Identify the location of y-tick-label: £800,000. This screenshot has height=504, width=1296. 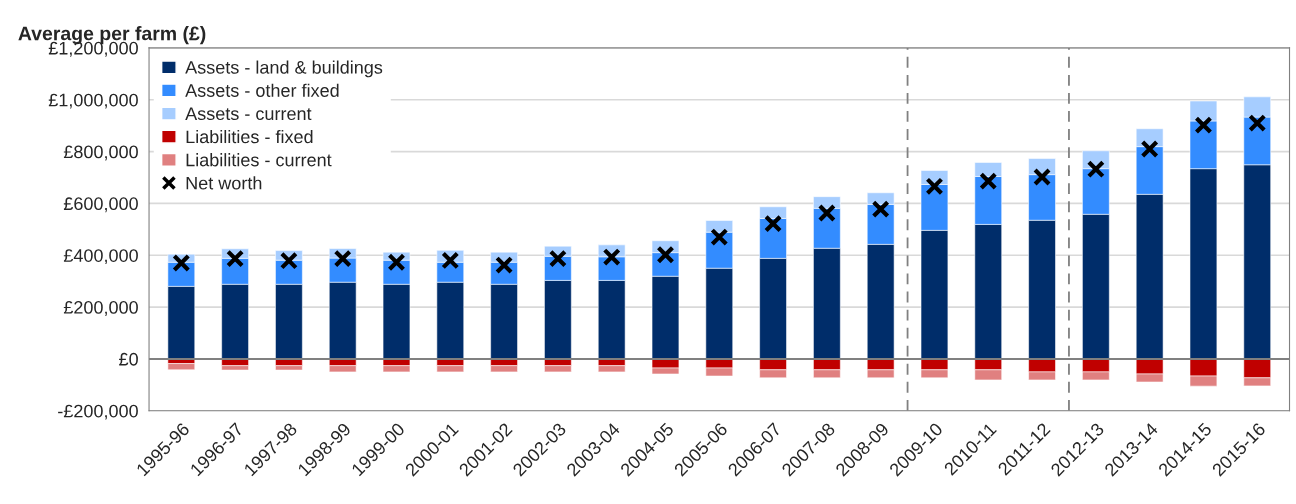
(100, 153).